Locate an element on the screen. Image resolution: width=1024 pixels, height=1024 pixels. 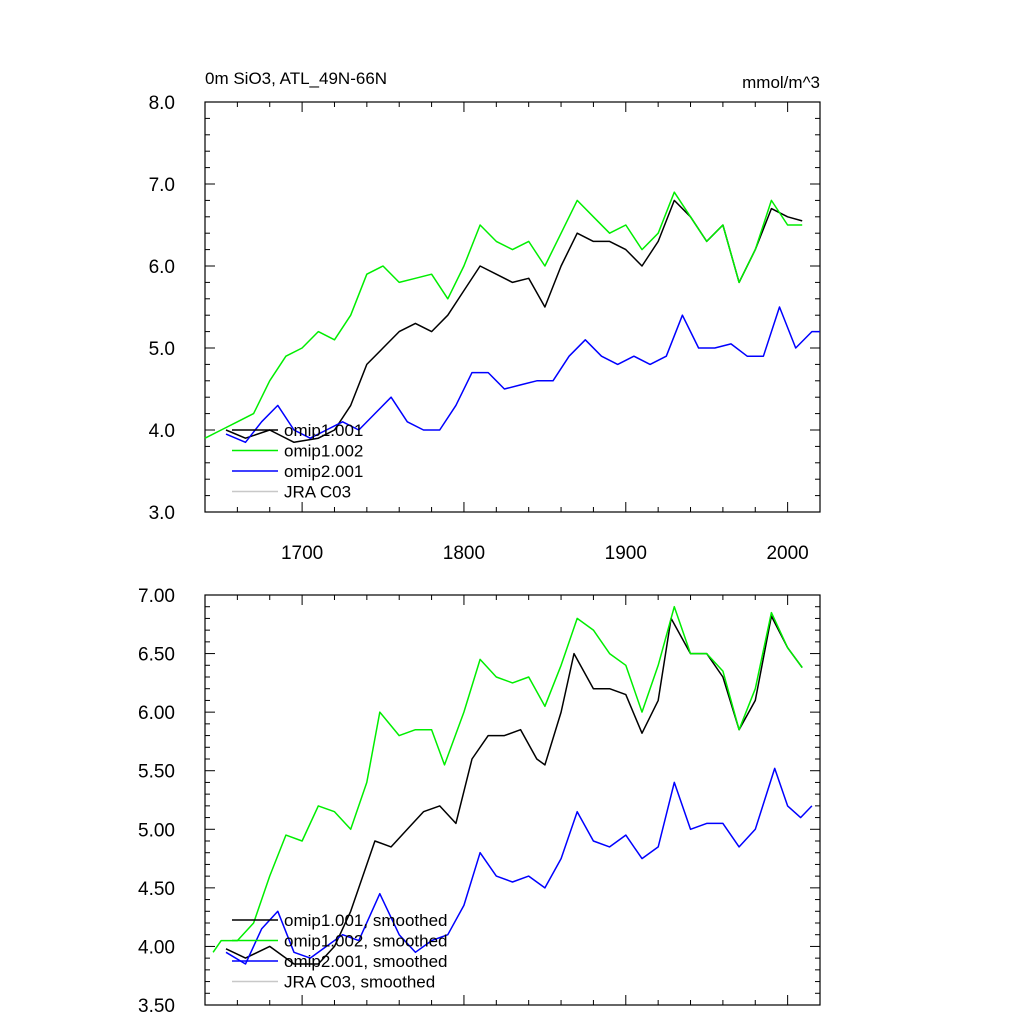
y-tick-label: 3.50 is located at coordinates (156, 1006).